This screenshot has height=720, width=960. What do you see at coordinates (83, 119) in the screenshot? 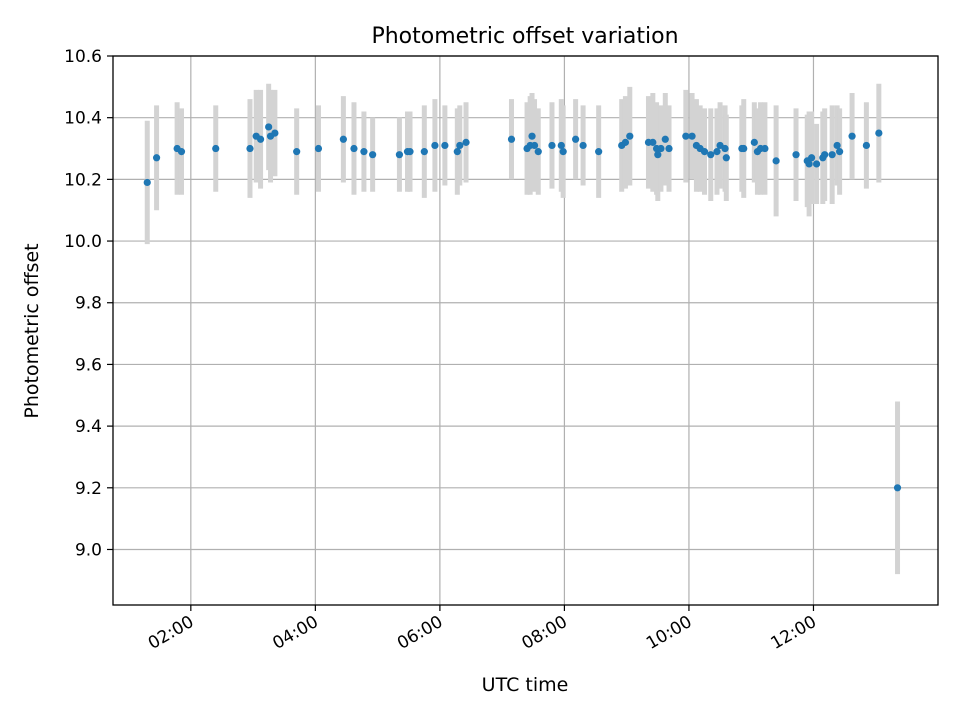
I see `y-tick-label: 10.4` at bounding box center [83, 119].